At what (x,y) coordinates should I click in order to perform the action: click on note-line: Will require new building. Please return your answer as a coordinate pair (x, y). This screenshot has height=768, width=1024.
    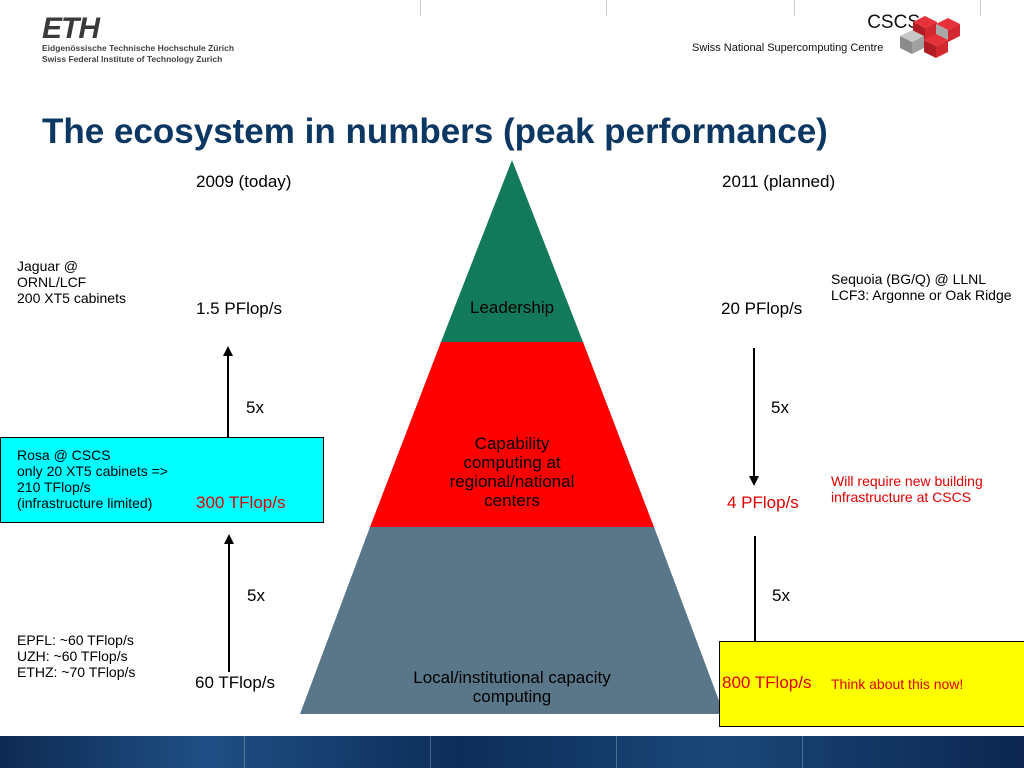
    Looking at the image, I should click on (907, 481).